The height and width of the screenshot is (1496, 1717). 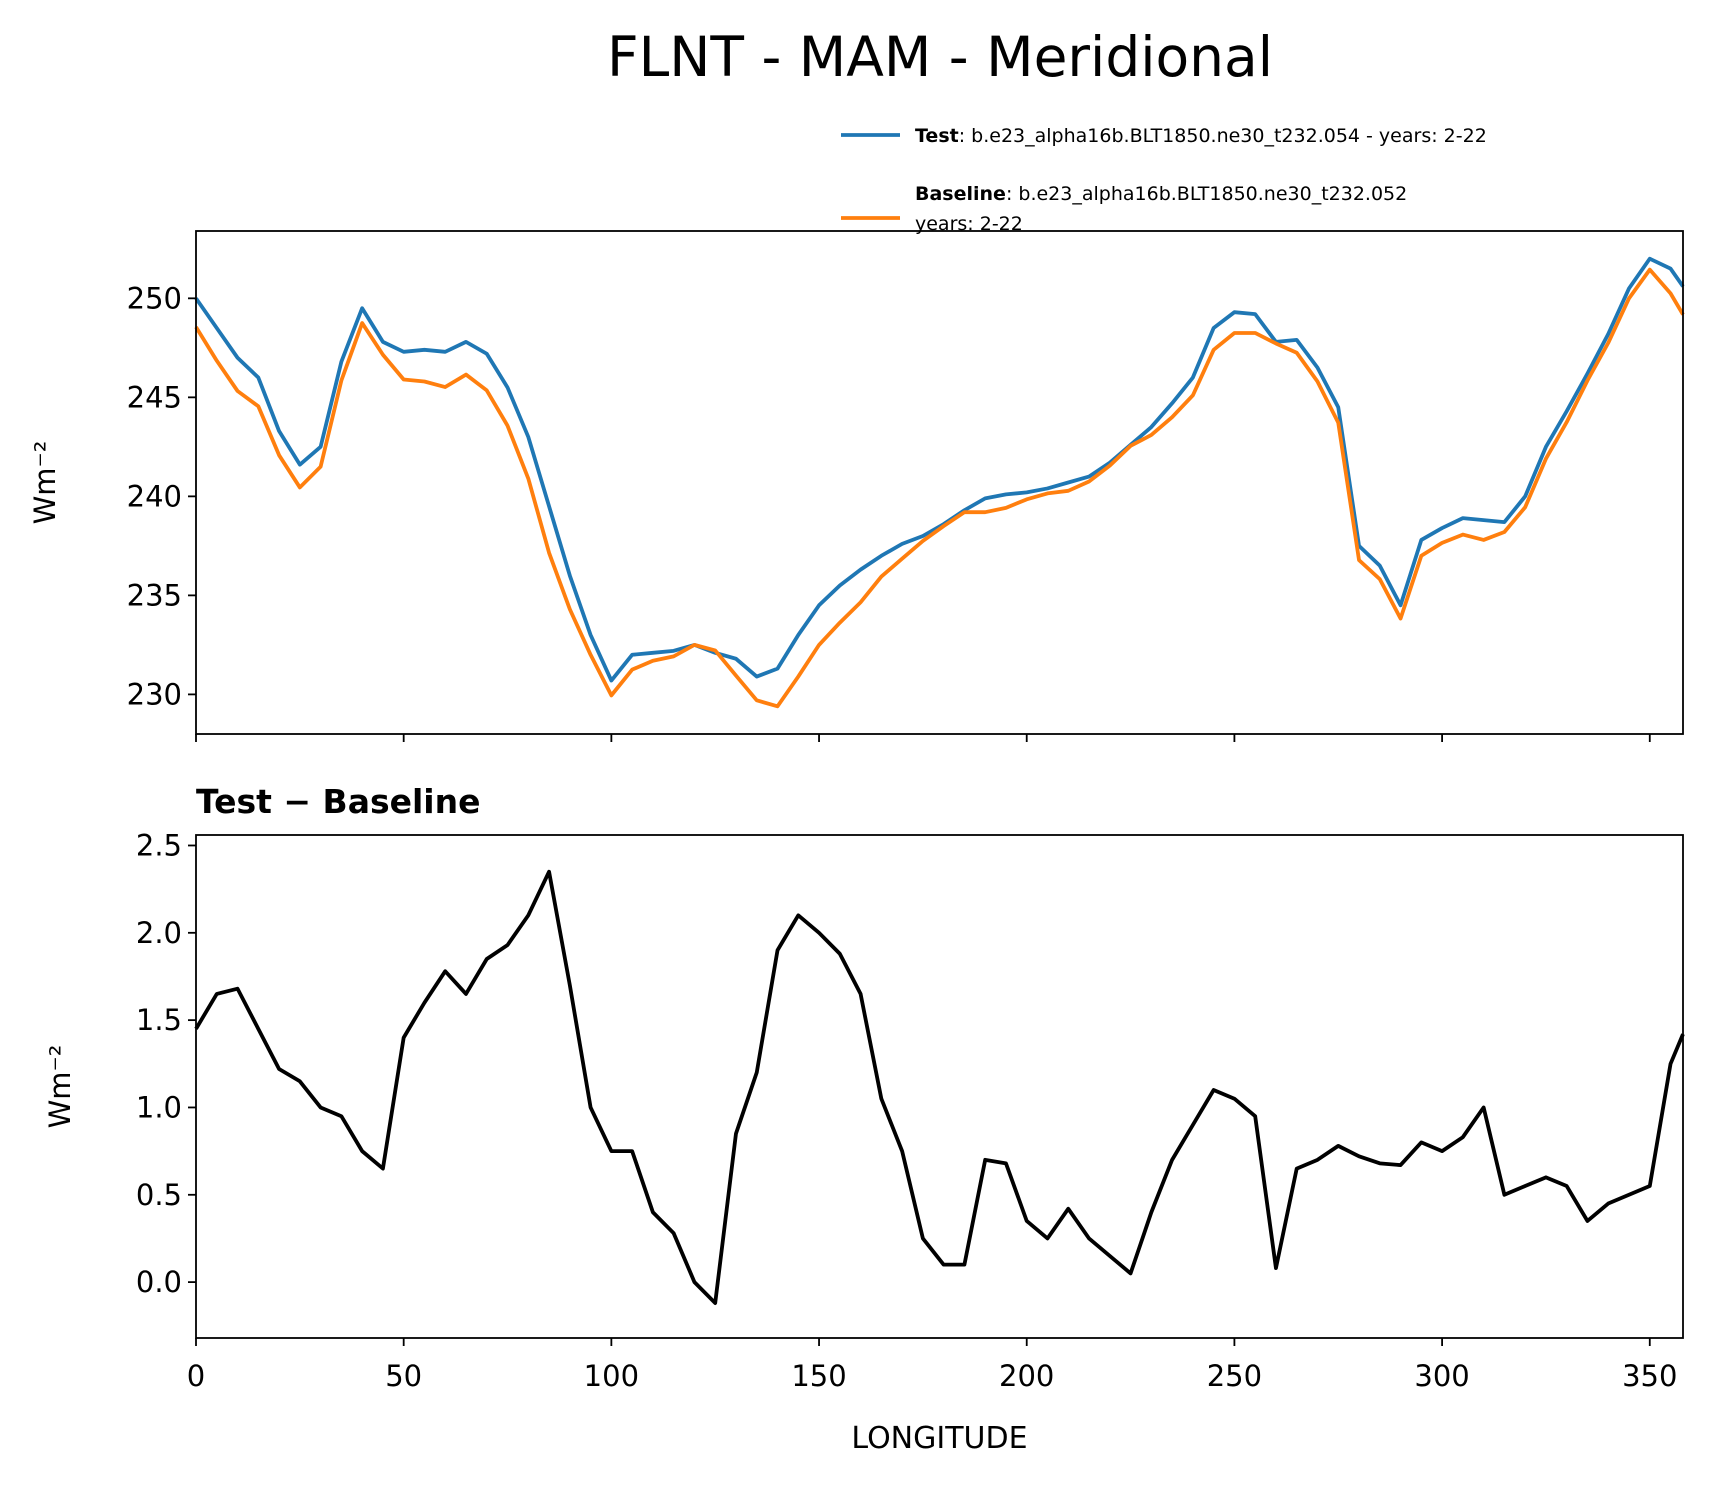 I want to click on y-tick-label: 1.5, so click(x=159, y=1020).